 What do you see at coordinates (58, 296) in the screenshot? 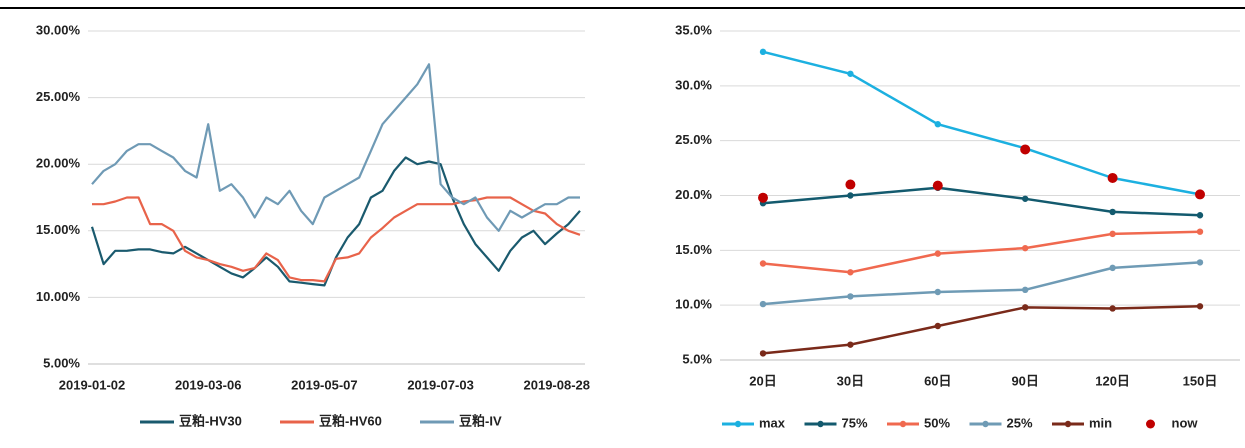
I see `y-tick-label: 10.00%` at bounding box center [58, 296].